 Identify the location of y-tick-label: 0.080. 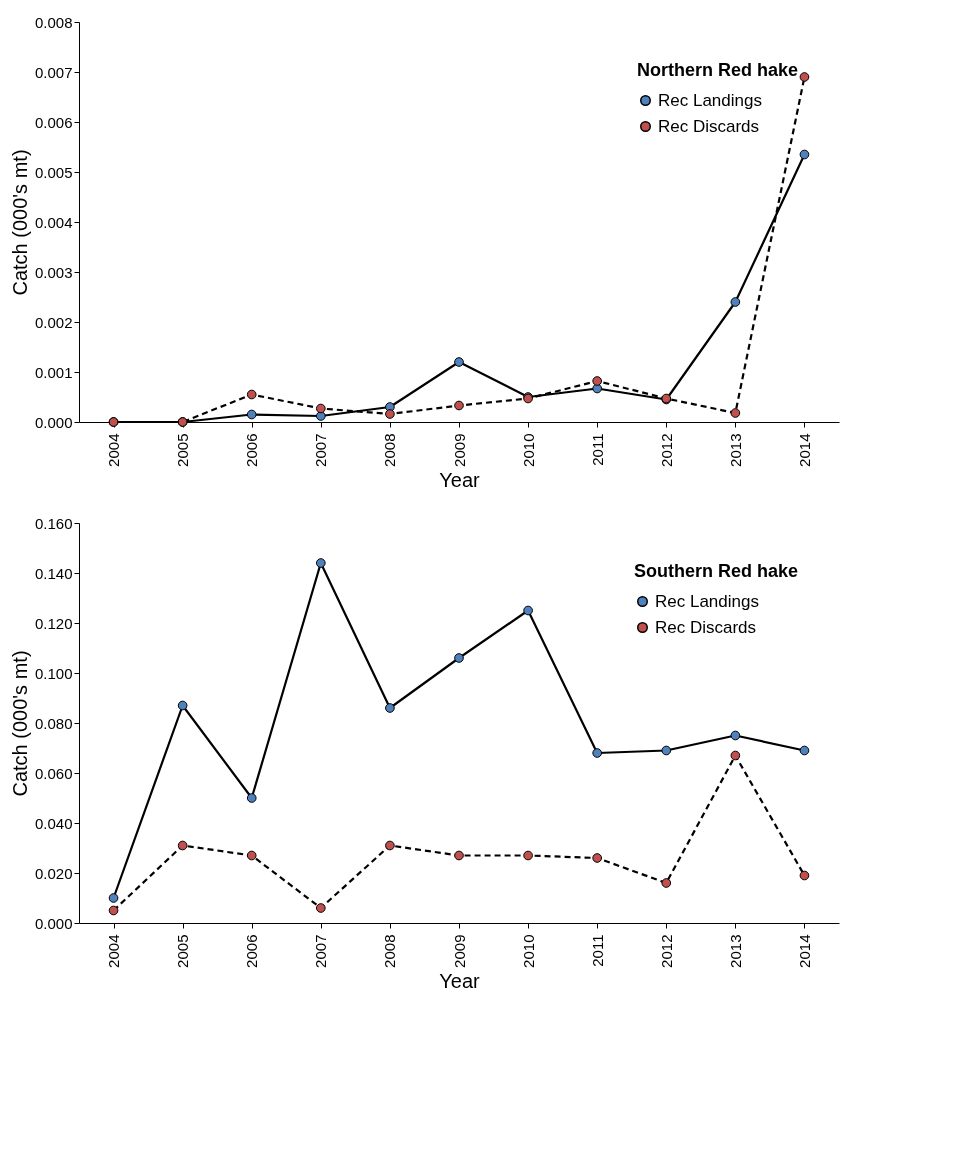
(53, 723).